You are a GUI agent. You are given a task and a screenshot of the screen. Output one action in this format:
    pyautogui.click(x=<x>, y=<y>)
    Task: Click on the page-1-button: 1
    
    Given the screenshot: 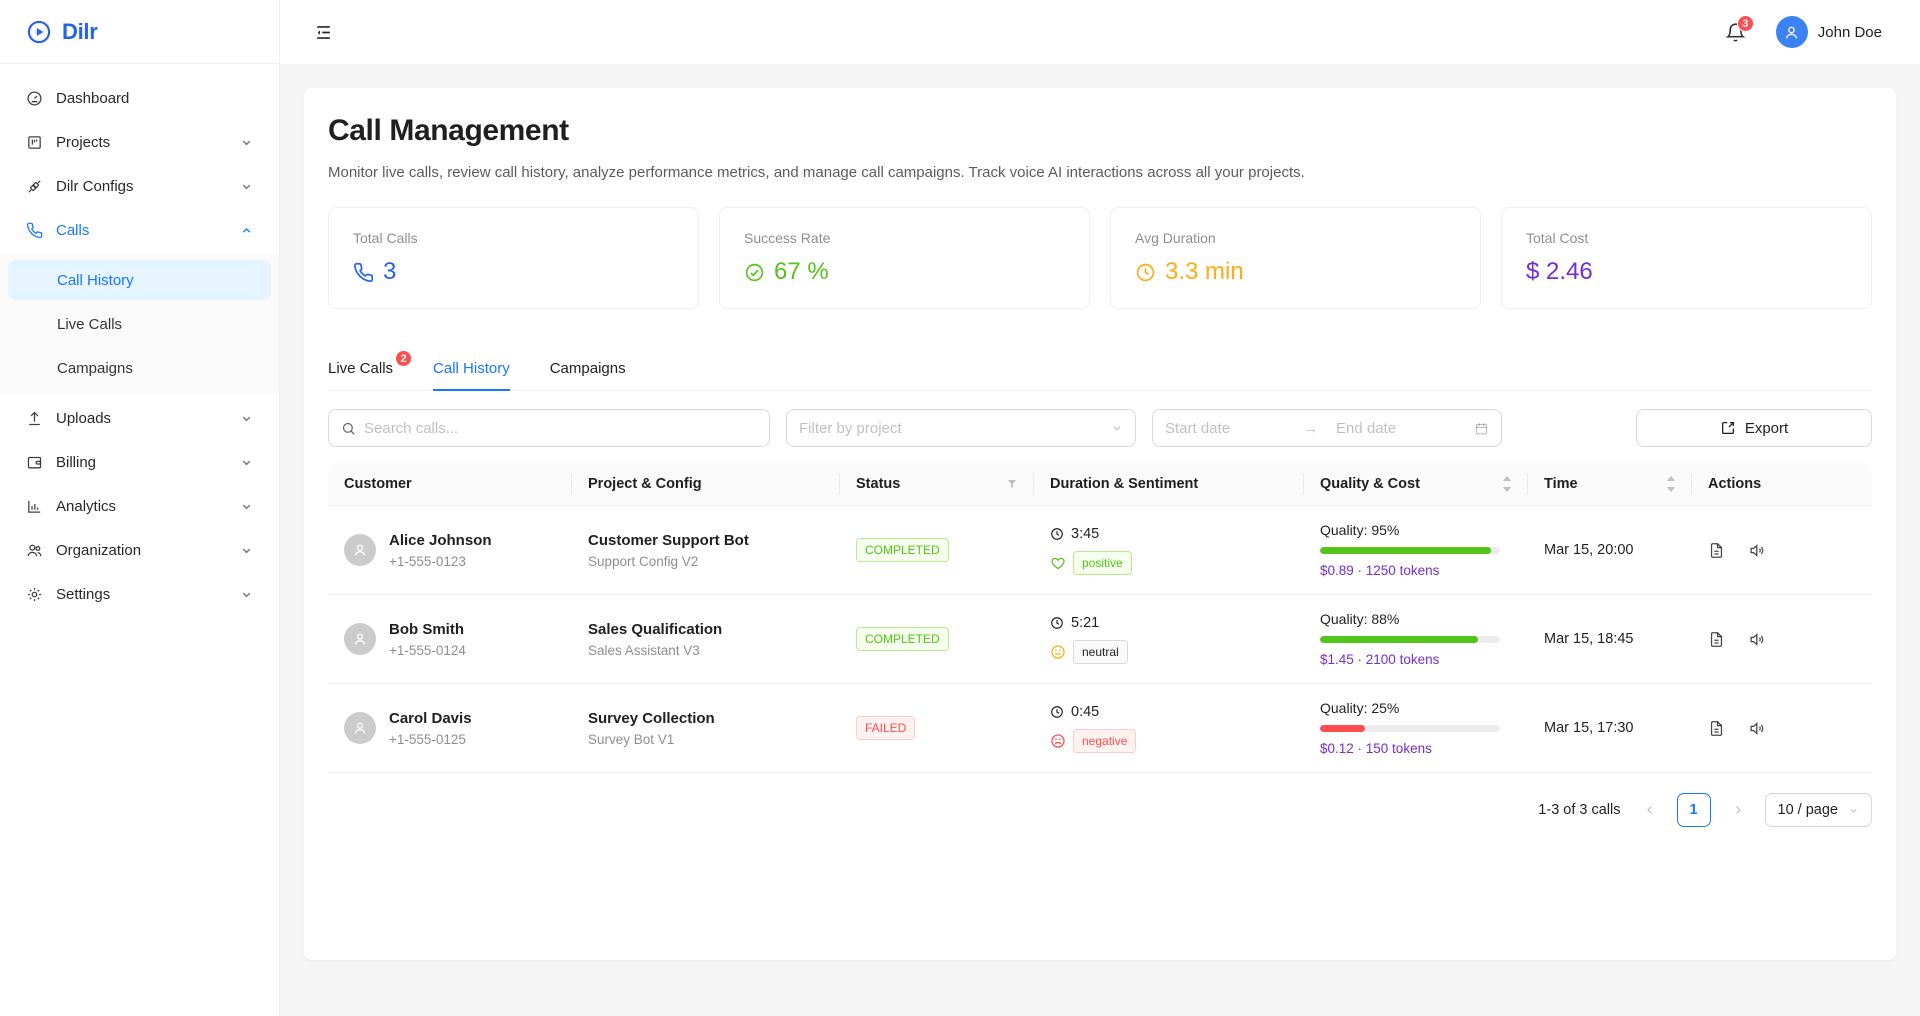 What is the action you would take?
    pyautogui.click(x=1693, y=810)
    